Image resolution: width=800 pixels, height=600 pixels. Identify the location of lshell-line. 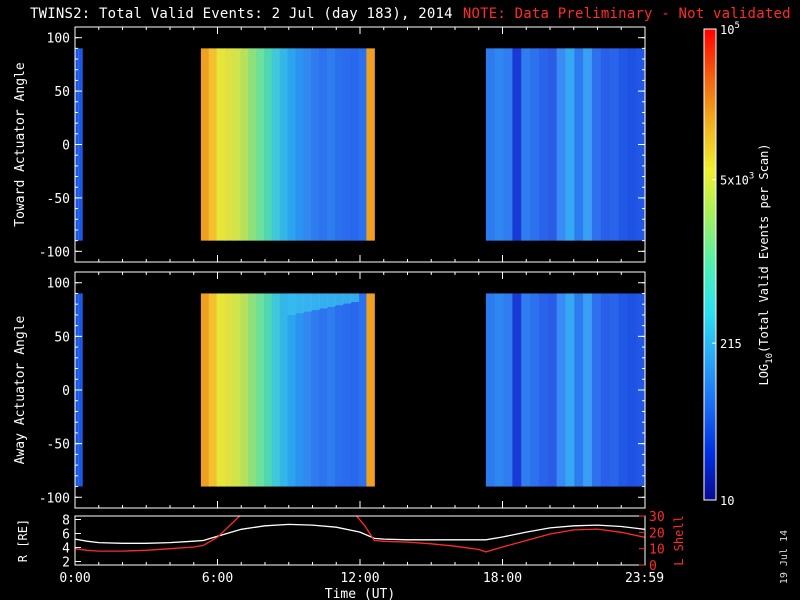
(360, 534).